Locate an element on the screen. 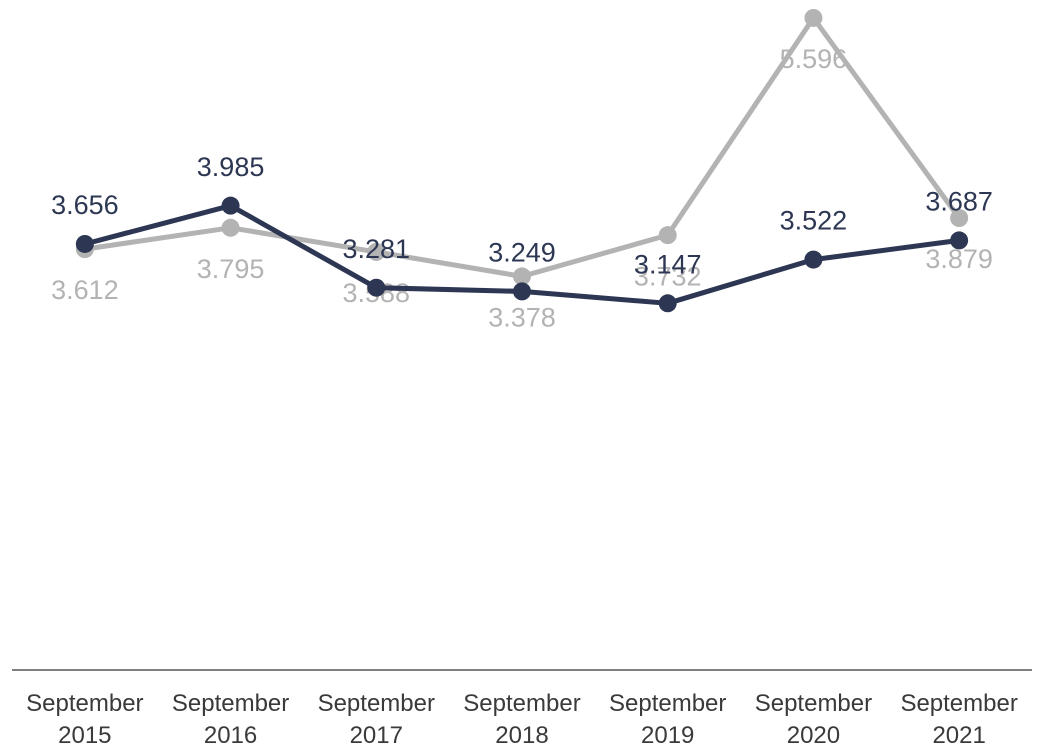  x-tick-label: September 2015 is located at coordinates (85, 719).